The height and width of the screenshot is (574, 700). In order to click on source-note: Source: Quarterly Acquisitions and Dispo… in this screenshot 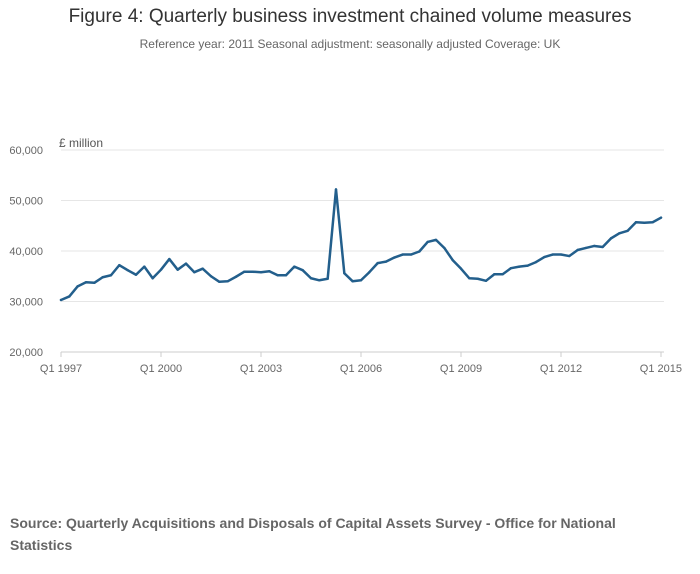, I will do `click(313, 534)`.